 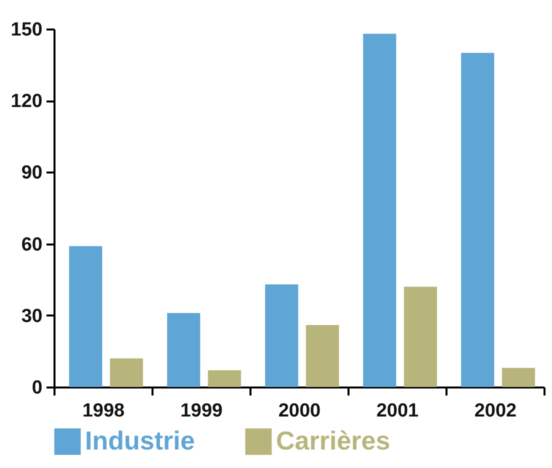 I want to click on y-tick-label: 30, so click(x=31, y=316).